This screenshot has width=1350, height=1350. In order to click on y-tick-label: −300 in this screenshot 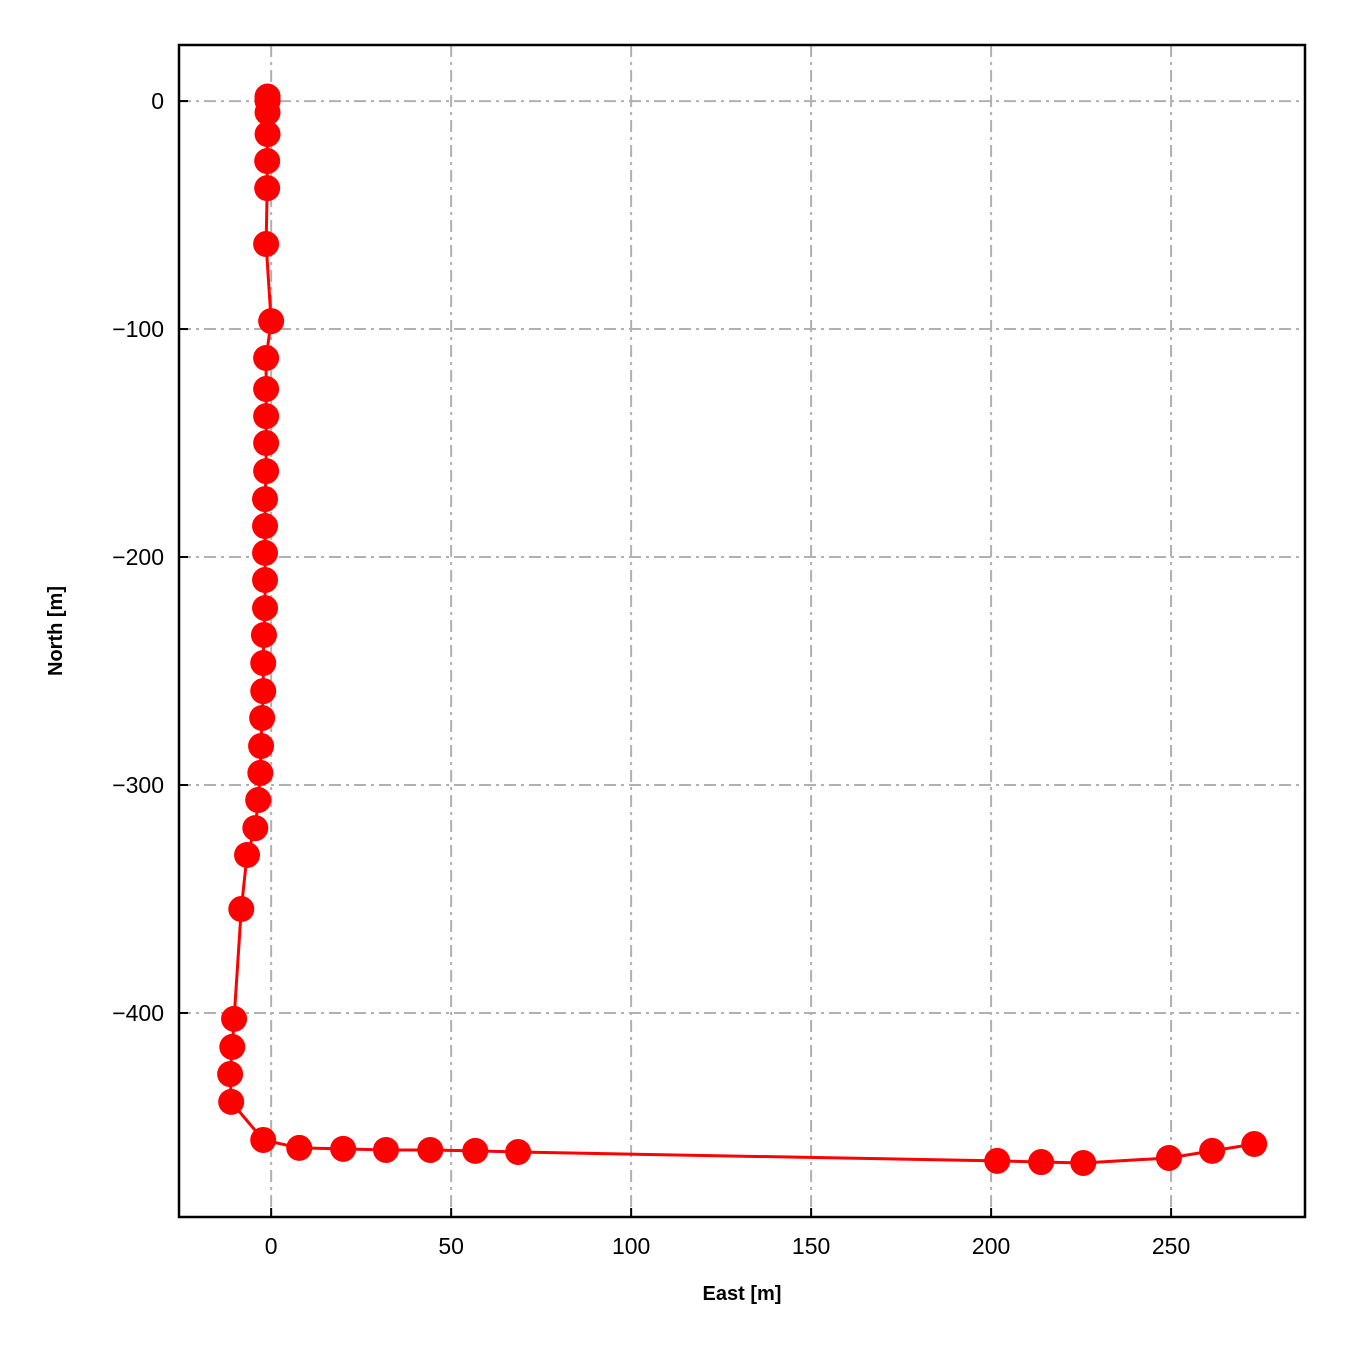, I will do `click(138, 785)`.